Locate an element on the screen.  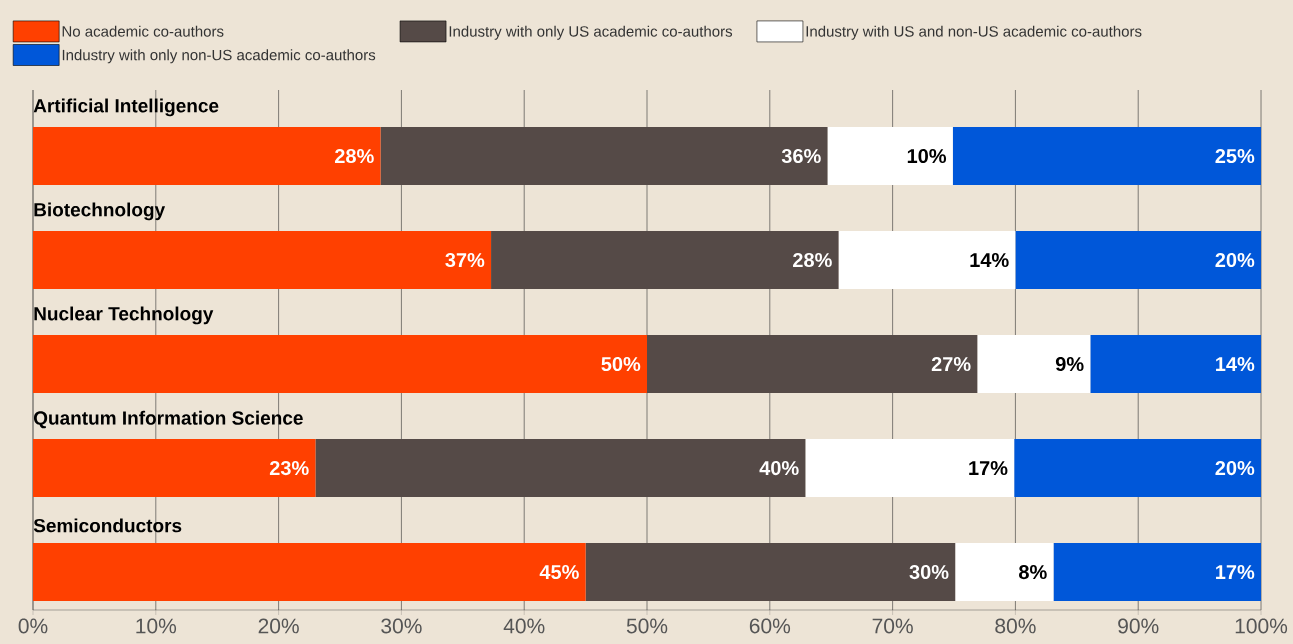
data-label: 23% is located at coordinates (289, 468).